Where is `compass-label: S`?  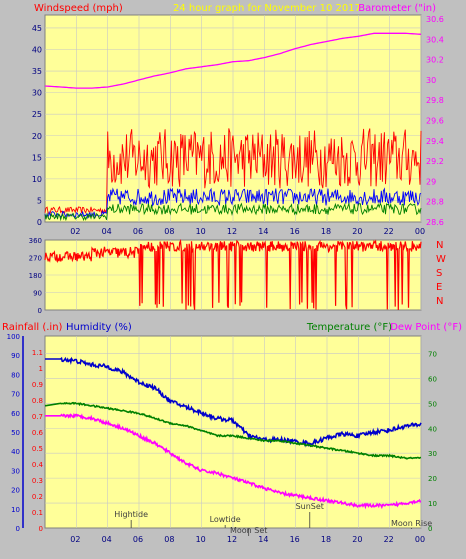
compass-label: S is located at coordinates (439, 273).